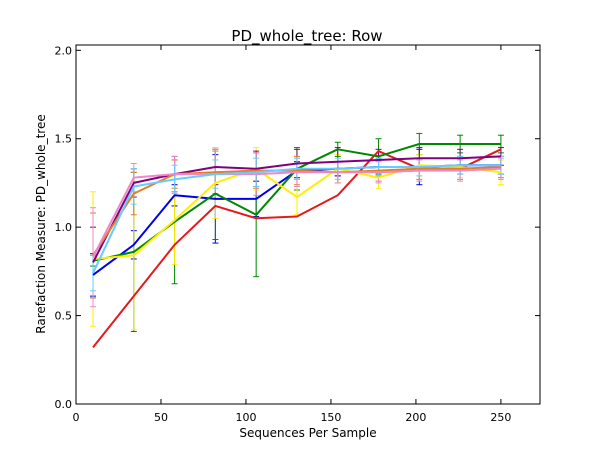 The image size is (600, 450). What do you see at coordinates (161, 417) in the screenshot?
I see `x-tick-label: 50` at bounding box center [161, 417].